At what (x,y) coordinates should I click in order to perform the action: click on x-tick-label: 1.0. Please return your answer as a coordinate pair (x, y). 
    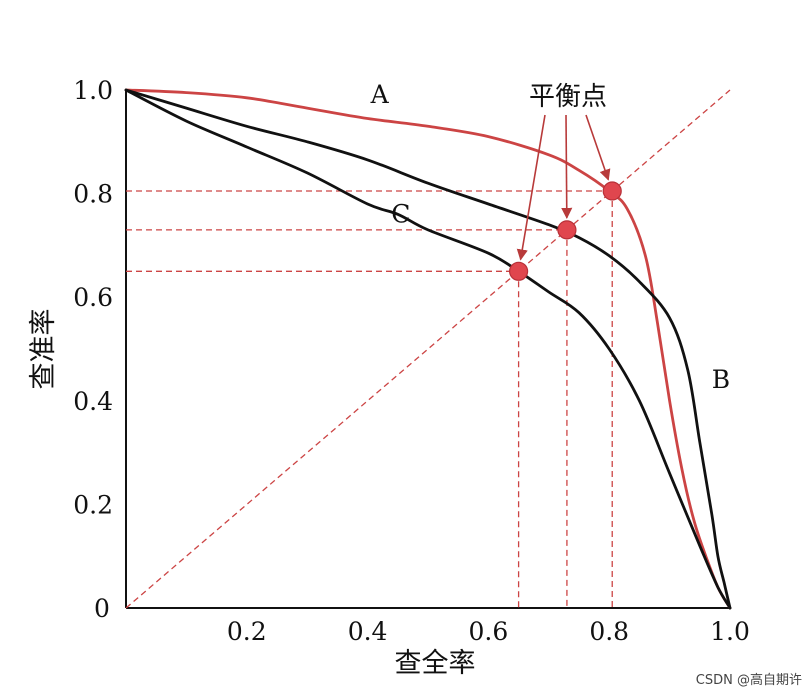
    Looking at the image, I should click on (730, 631).